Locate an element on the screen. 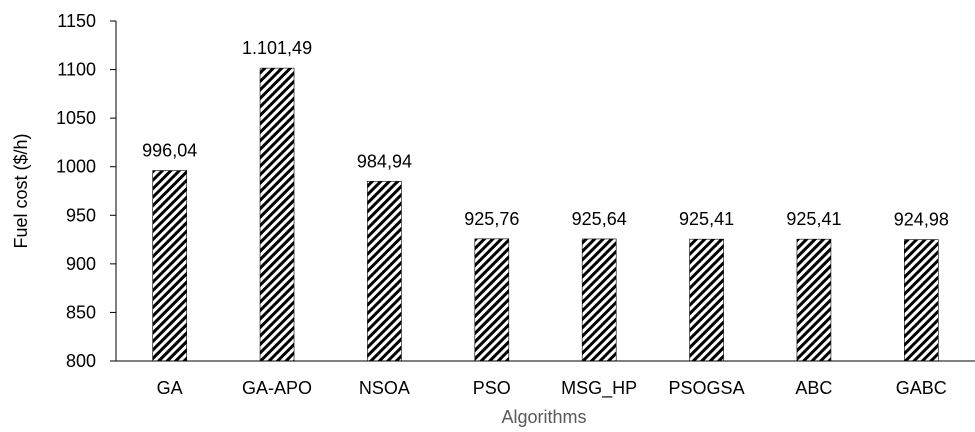  bar-psogsa is located at coordinates (706, 300).